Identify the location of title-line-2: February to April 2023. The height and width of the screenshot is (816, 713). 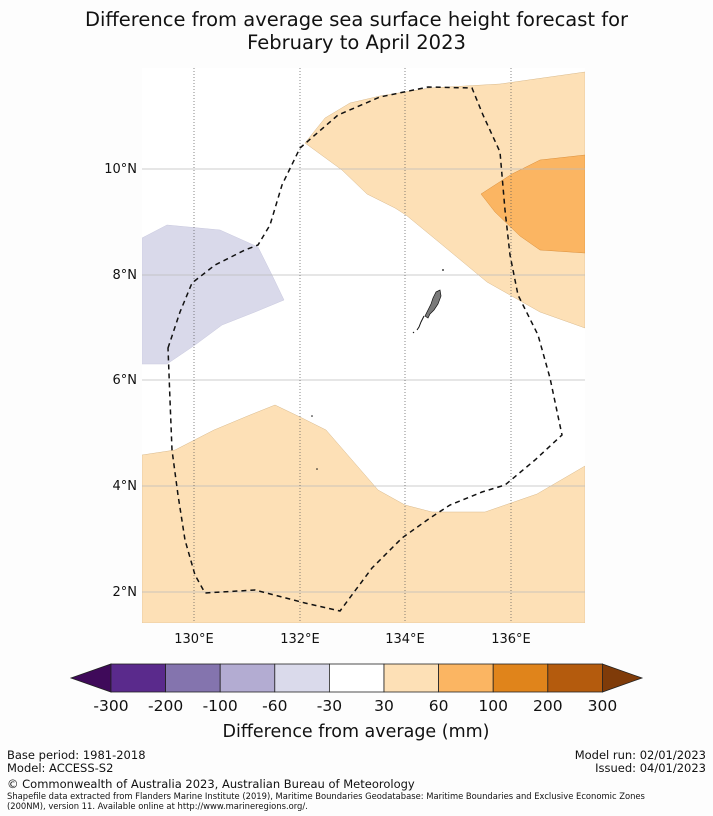
(356, 42).